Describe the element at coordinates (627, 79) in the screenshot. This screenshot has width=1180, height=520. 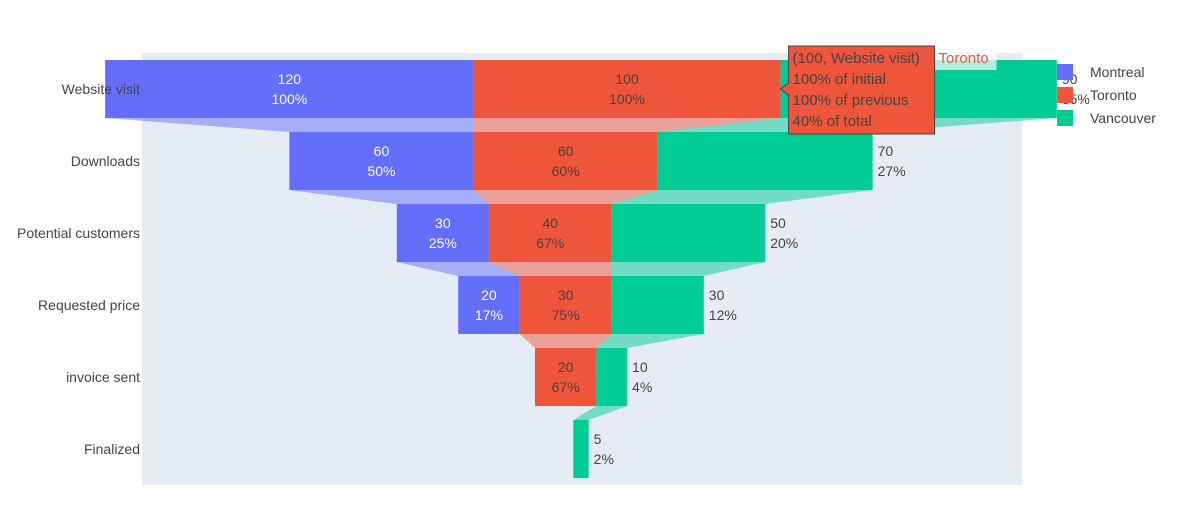
I see `bar-value-label-toronto-0: 100` at that location.